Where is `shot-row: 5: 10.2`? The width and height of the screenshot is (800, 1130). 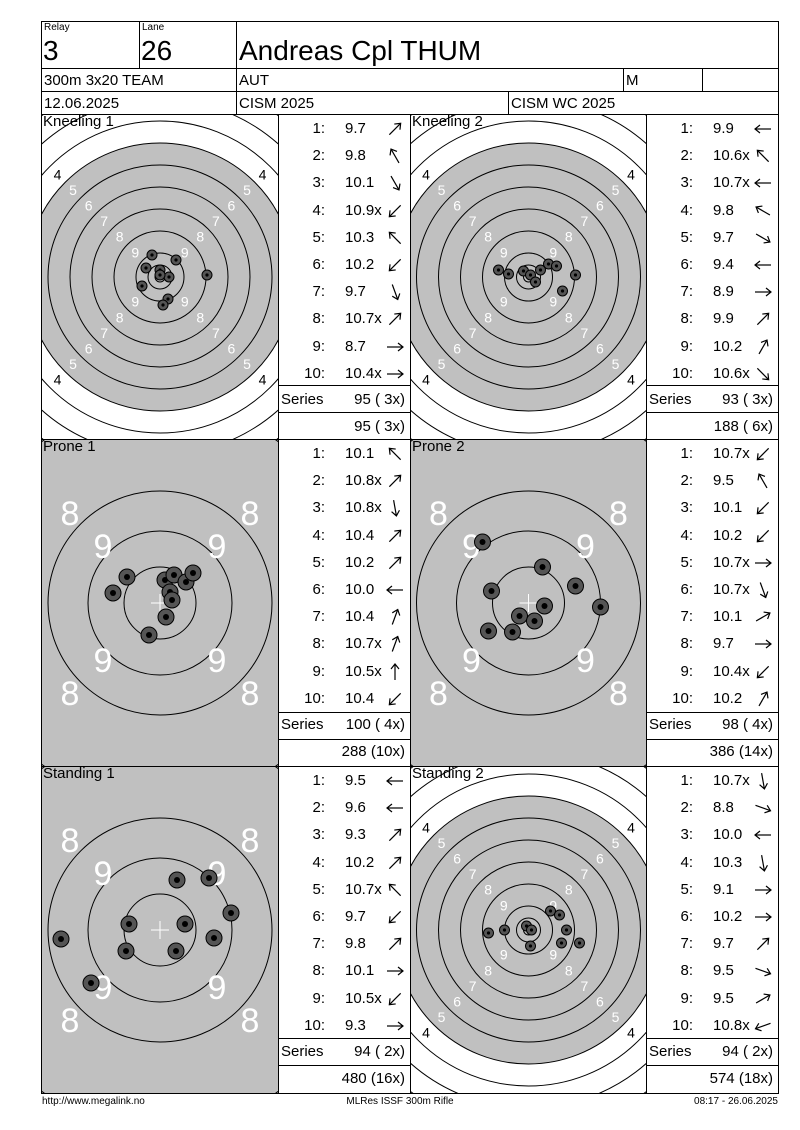 shot-row: 5: 10.2 is located at coordinates (344, 562).